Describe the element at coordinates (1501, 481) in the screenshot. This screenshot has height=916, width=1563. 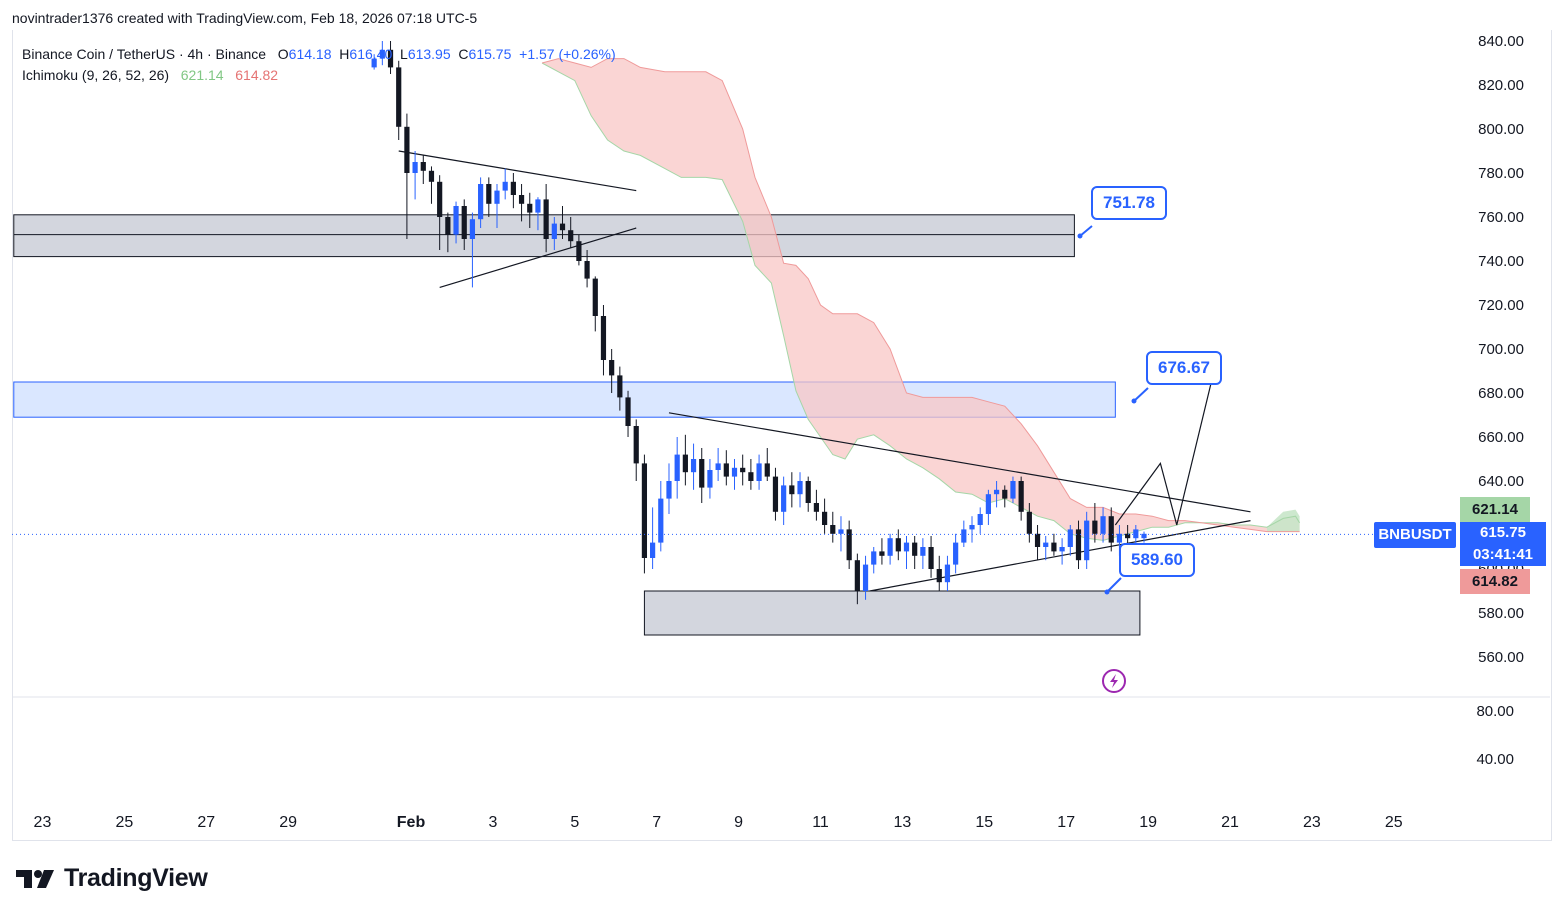
I see `y-tick-label: 640.00` at that location.